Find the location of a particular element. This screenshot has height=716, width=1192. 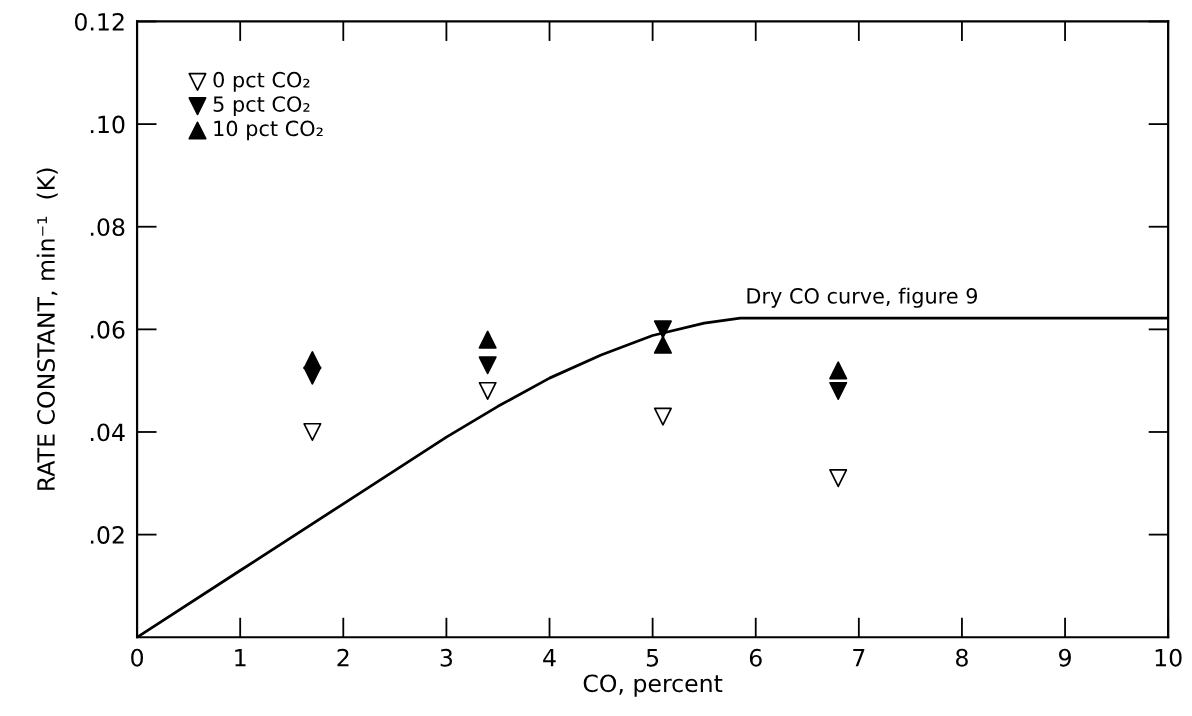

x-tick-label: 9 is located at coordinates (1065, 657).